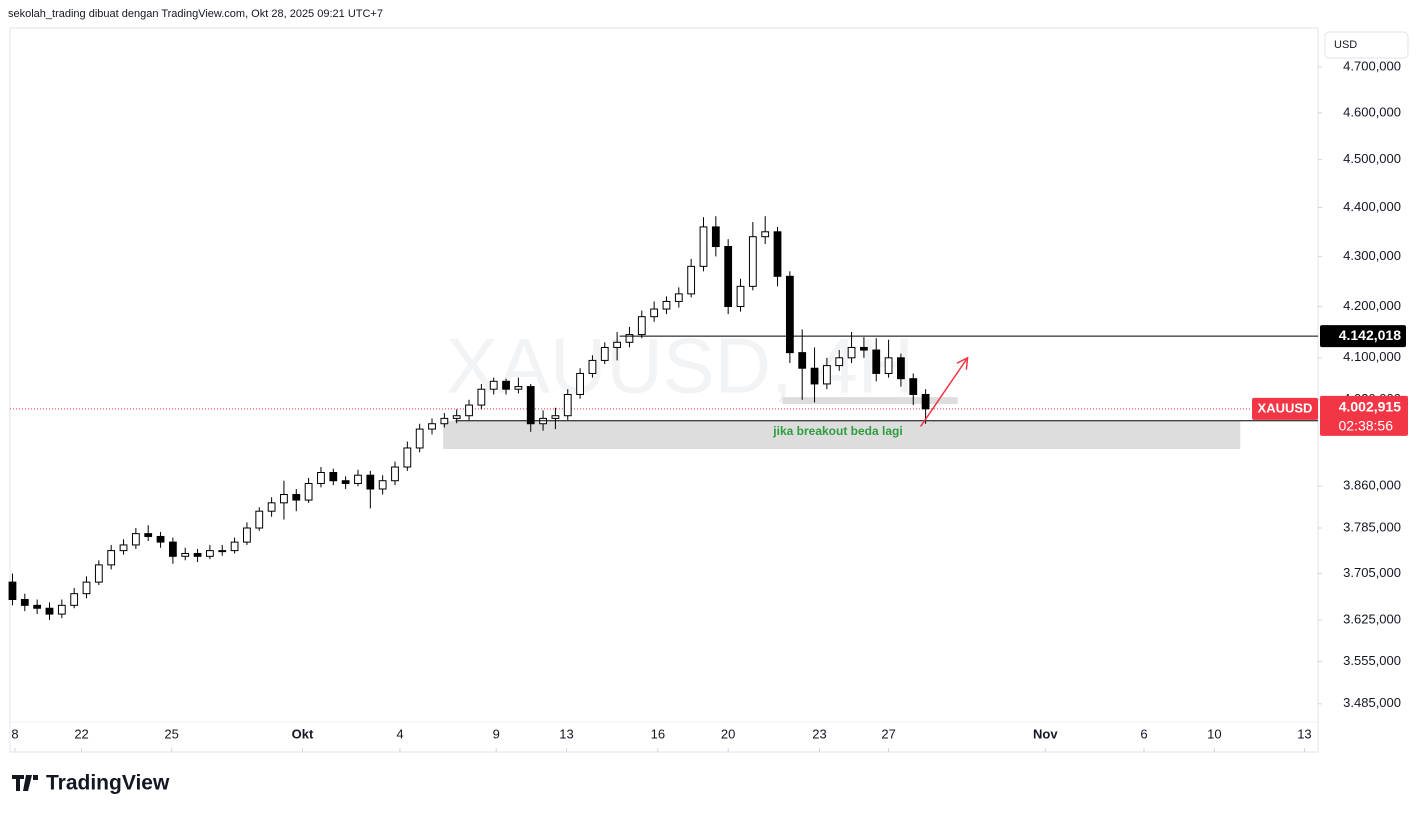 The image size is (1422, 813). Describe the element at coordinates (1045, 733) in the screenshot. I see `x-tick-label: Nov` at that location.